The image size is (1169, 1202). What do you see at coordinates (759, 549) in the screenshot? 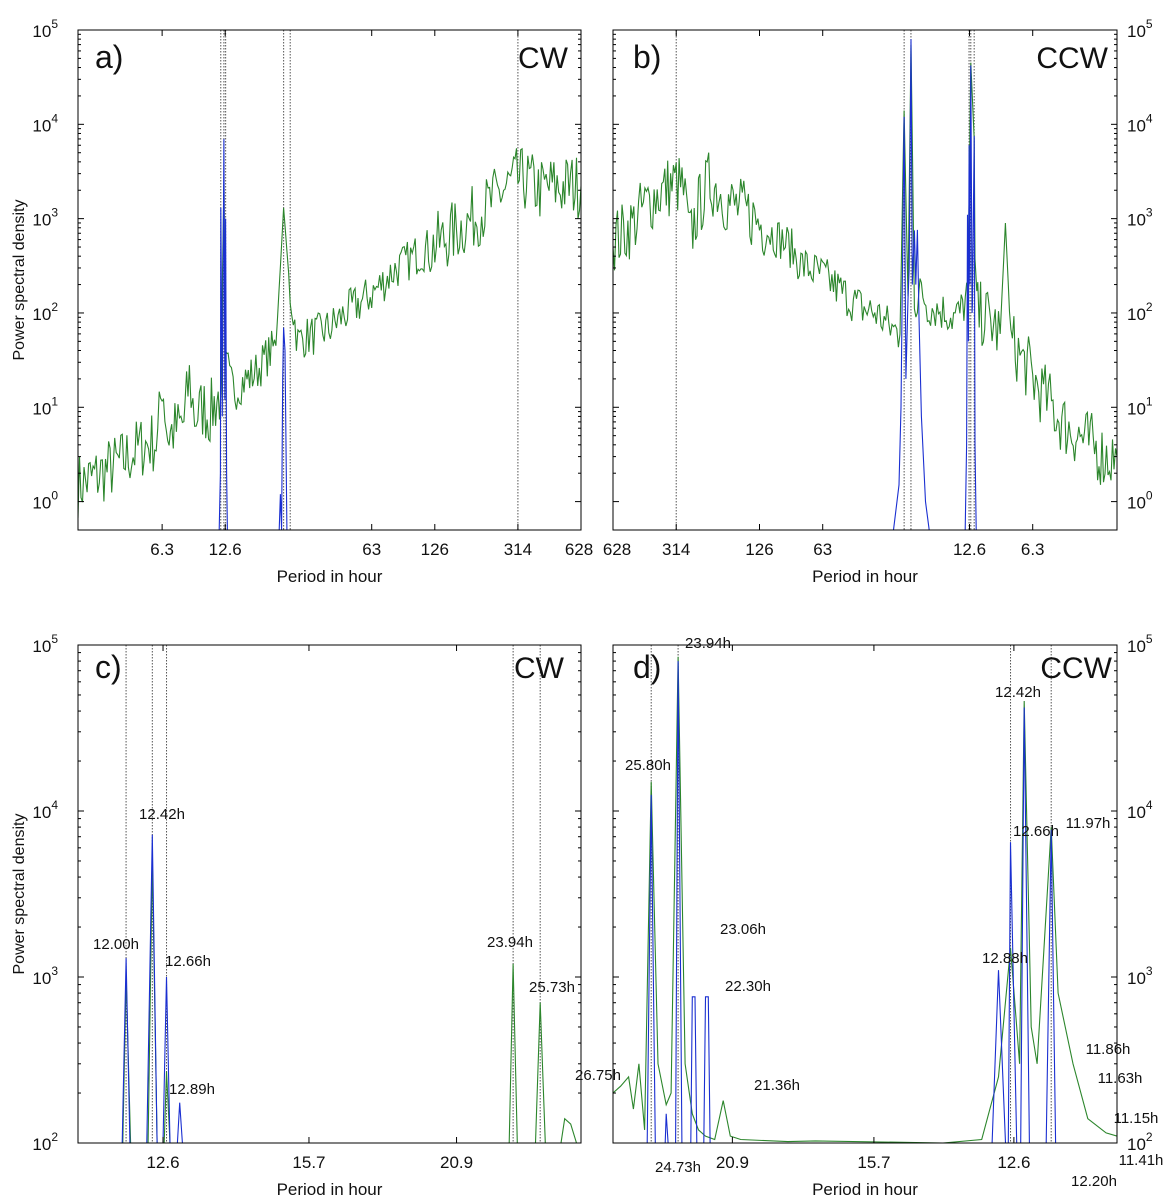
I see `x-tick-label: 126` at bounding box center [759, 549].